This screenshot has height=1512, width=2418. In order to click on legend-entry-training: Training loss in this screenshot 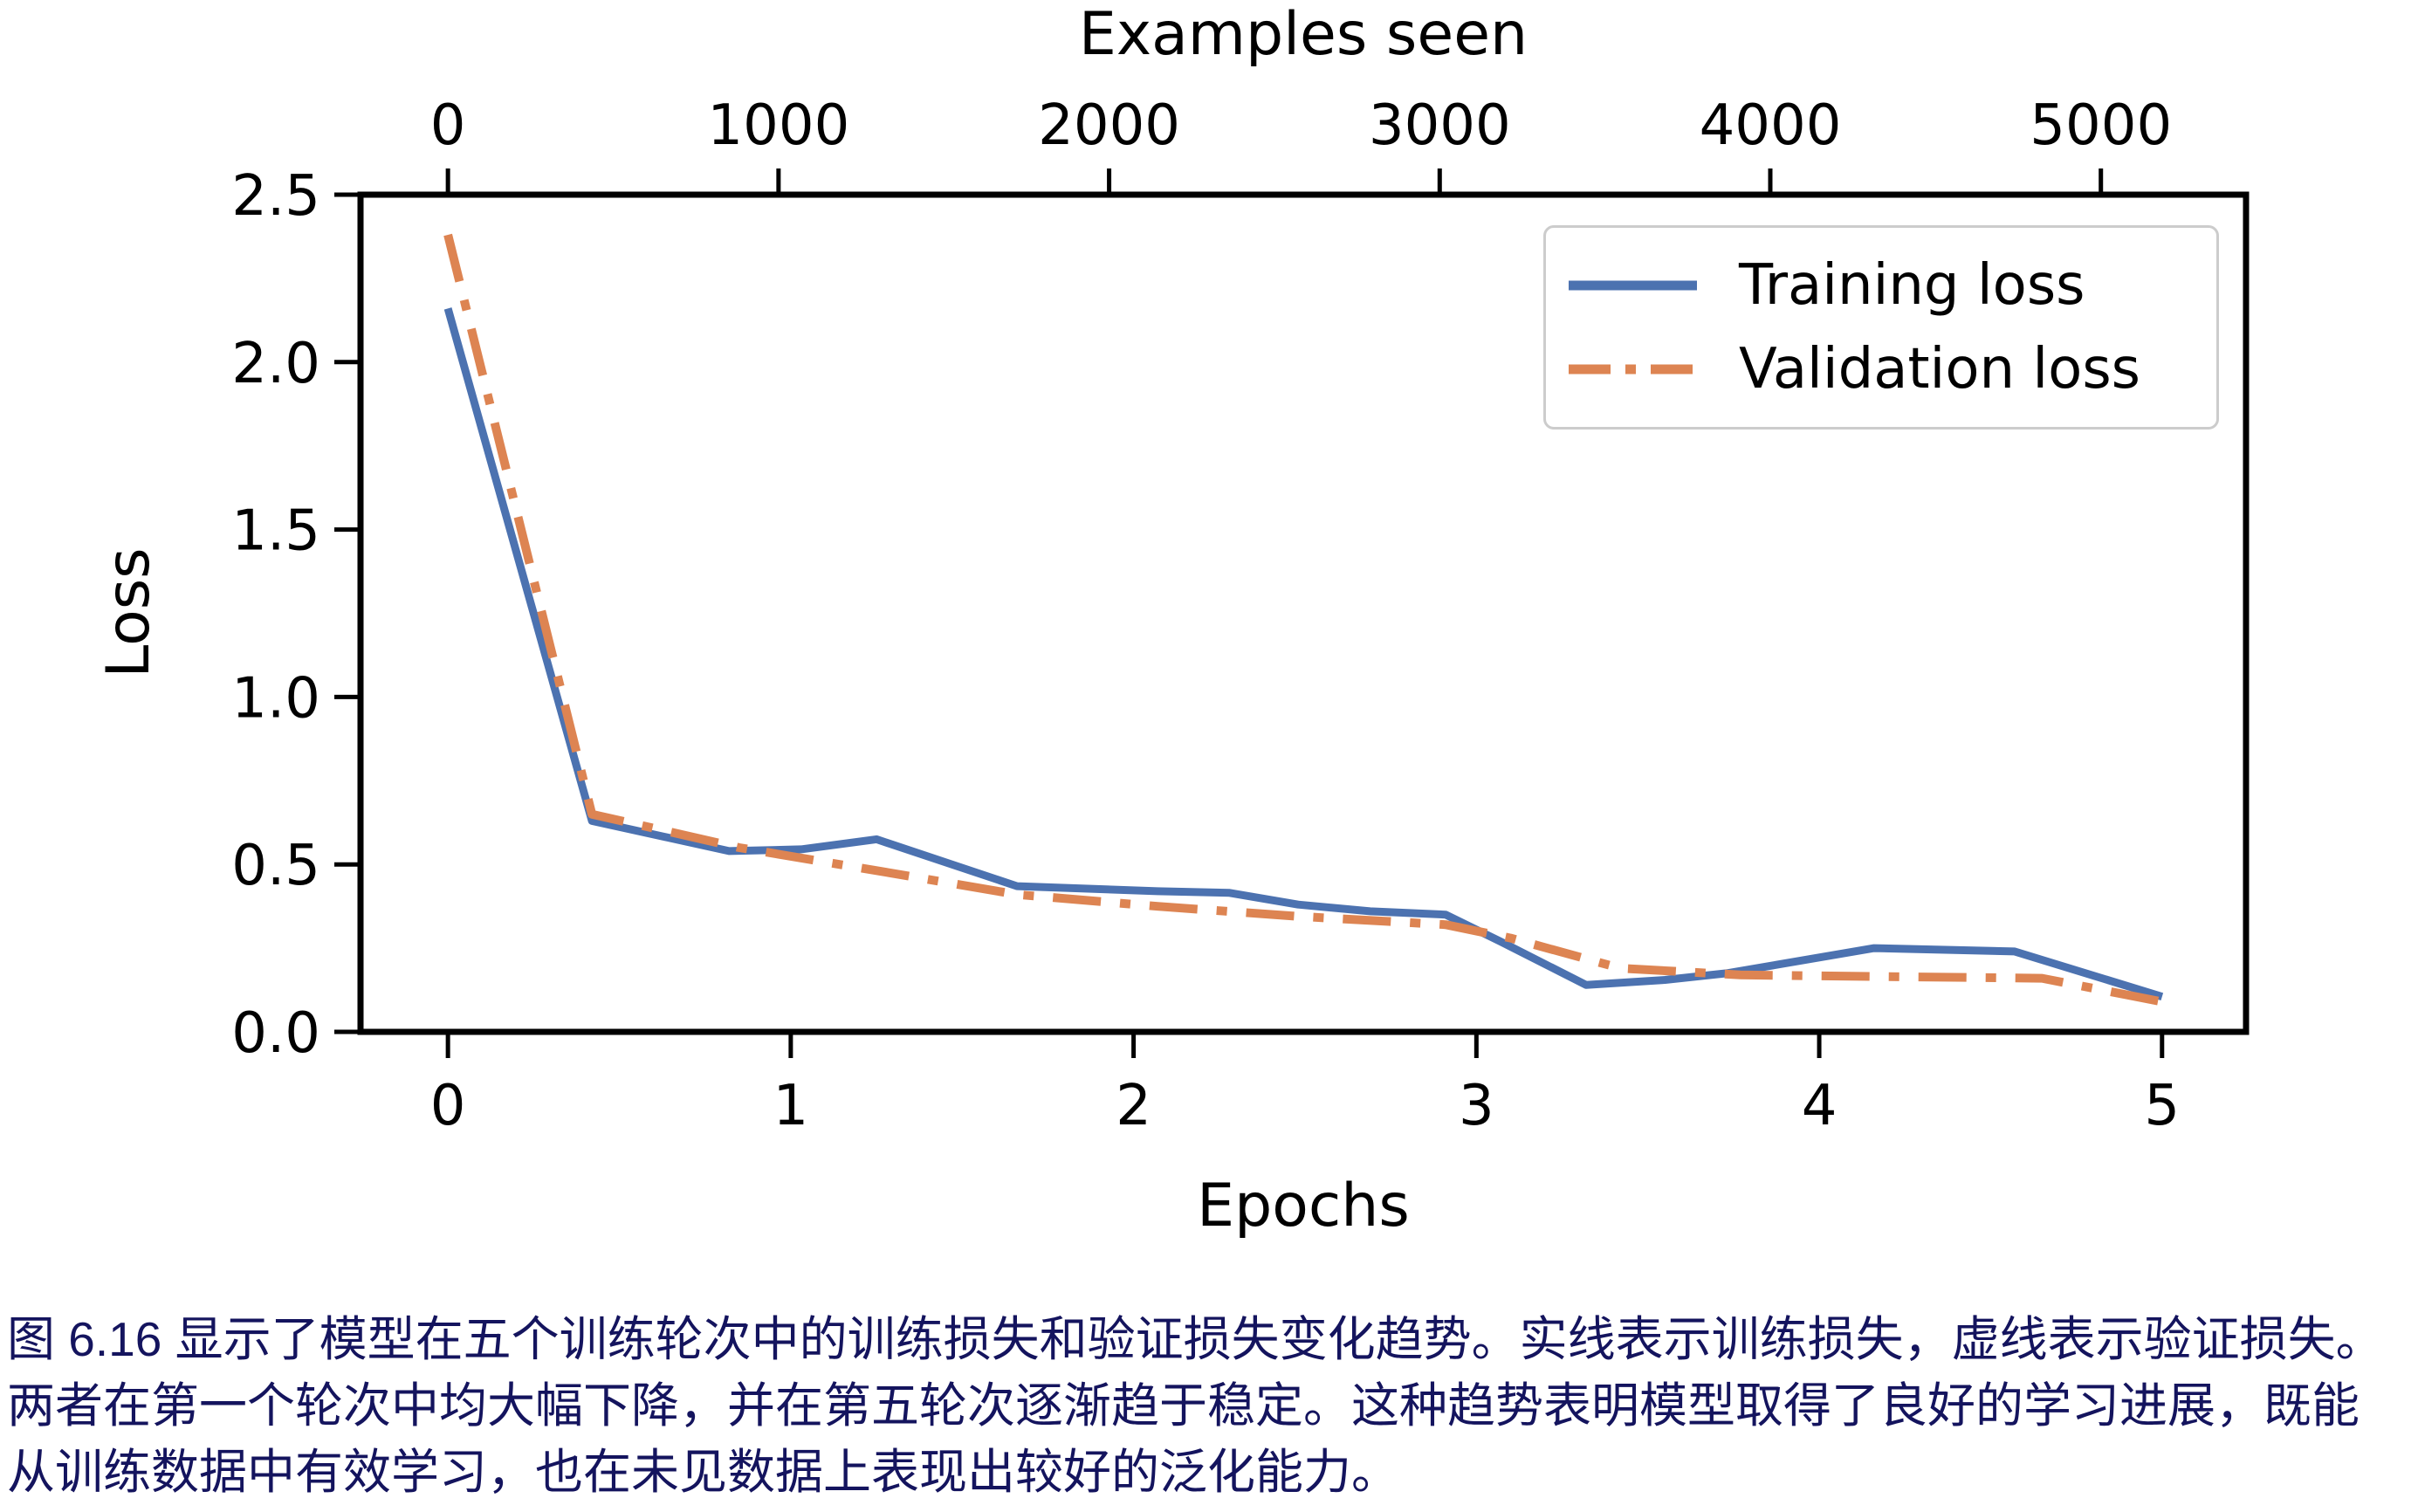, I will do `click(1891, 286)`.